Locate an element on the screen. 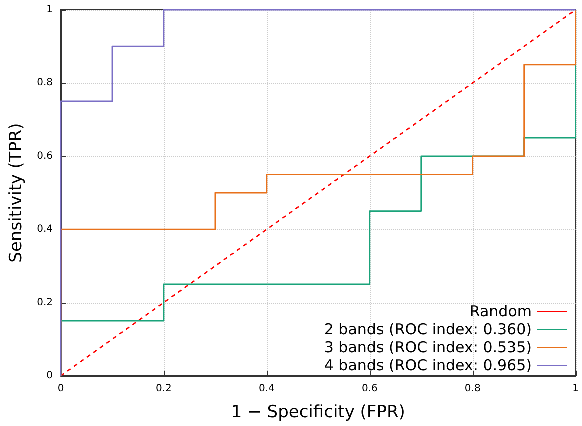 Image resolution: width=582 pixels, height=426 pixels. y-tick-label: 1 is located at coordinates (49, 10).